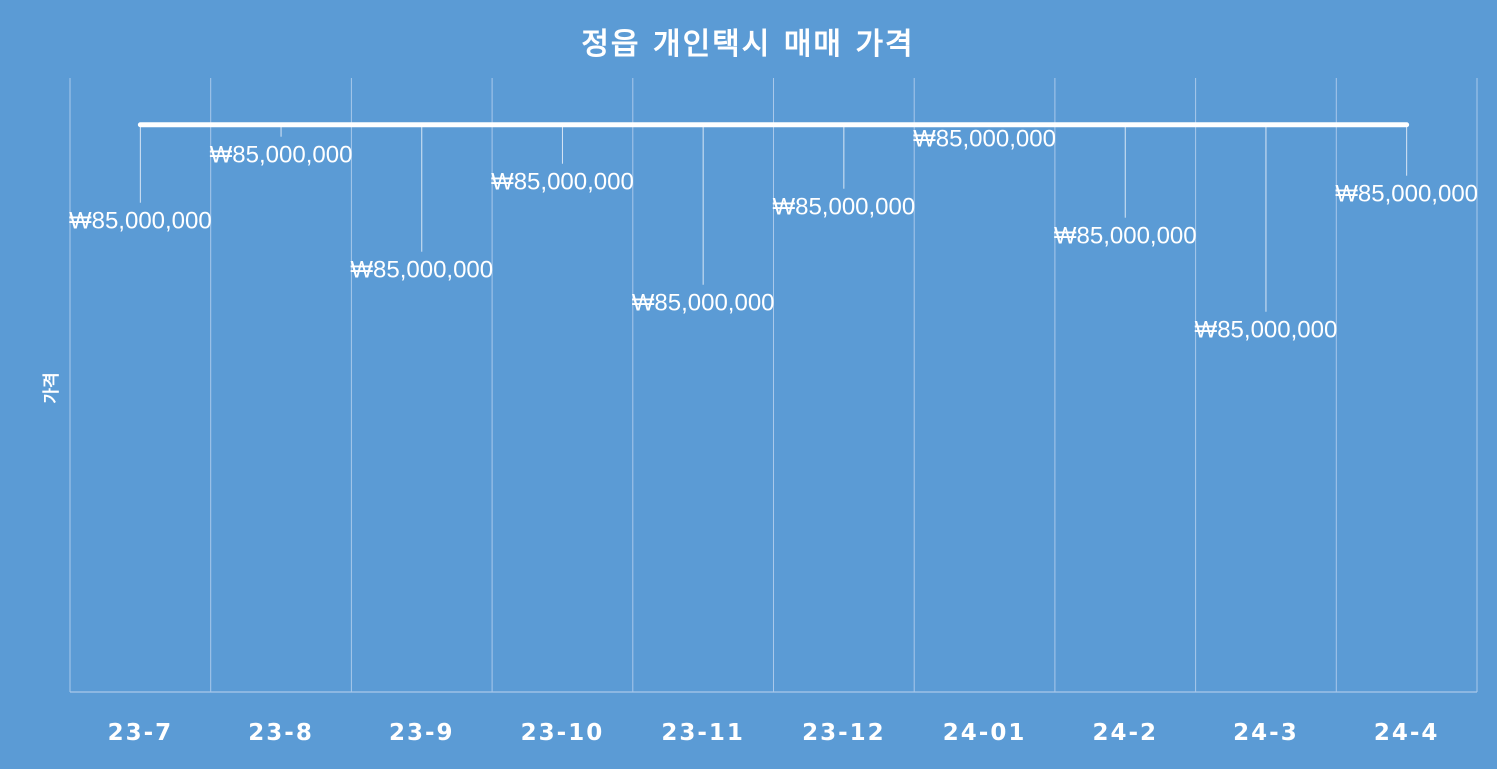 This screenshot has width=1497, height=769. Describe the element at coordinates (703, 733) in the screenshot. I see `x-tick-label: 23-11` at that location.